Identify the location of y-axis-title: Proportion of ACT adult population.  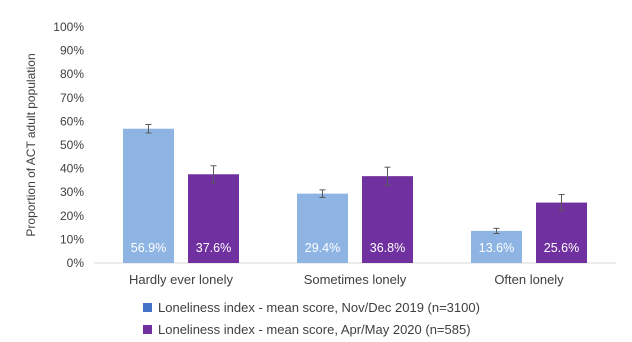
(31, 144).